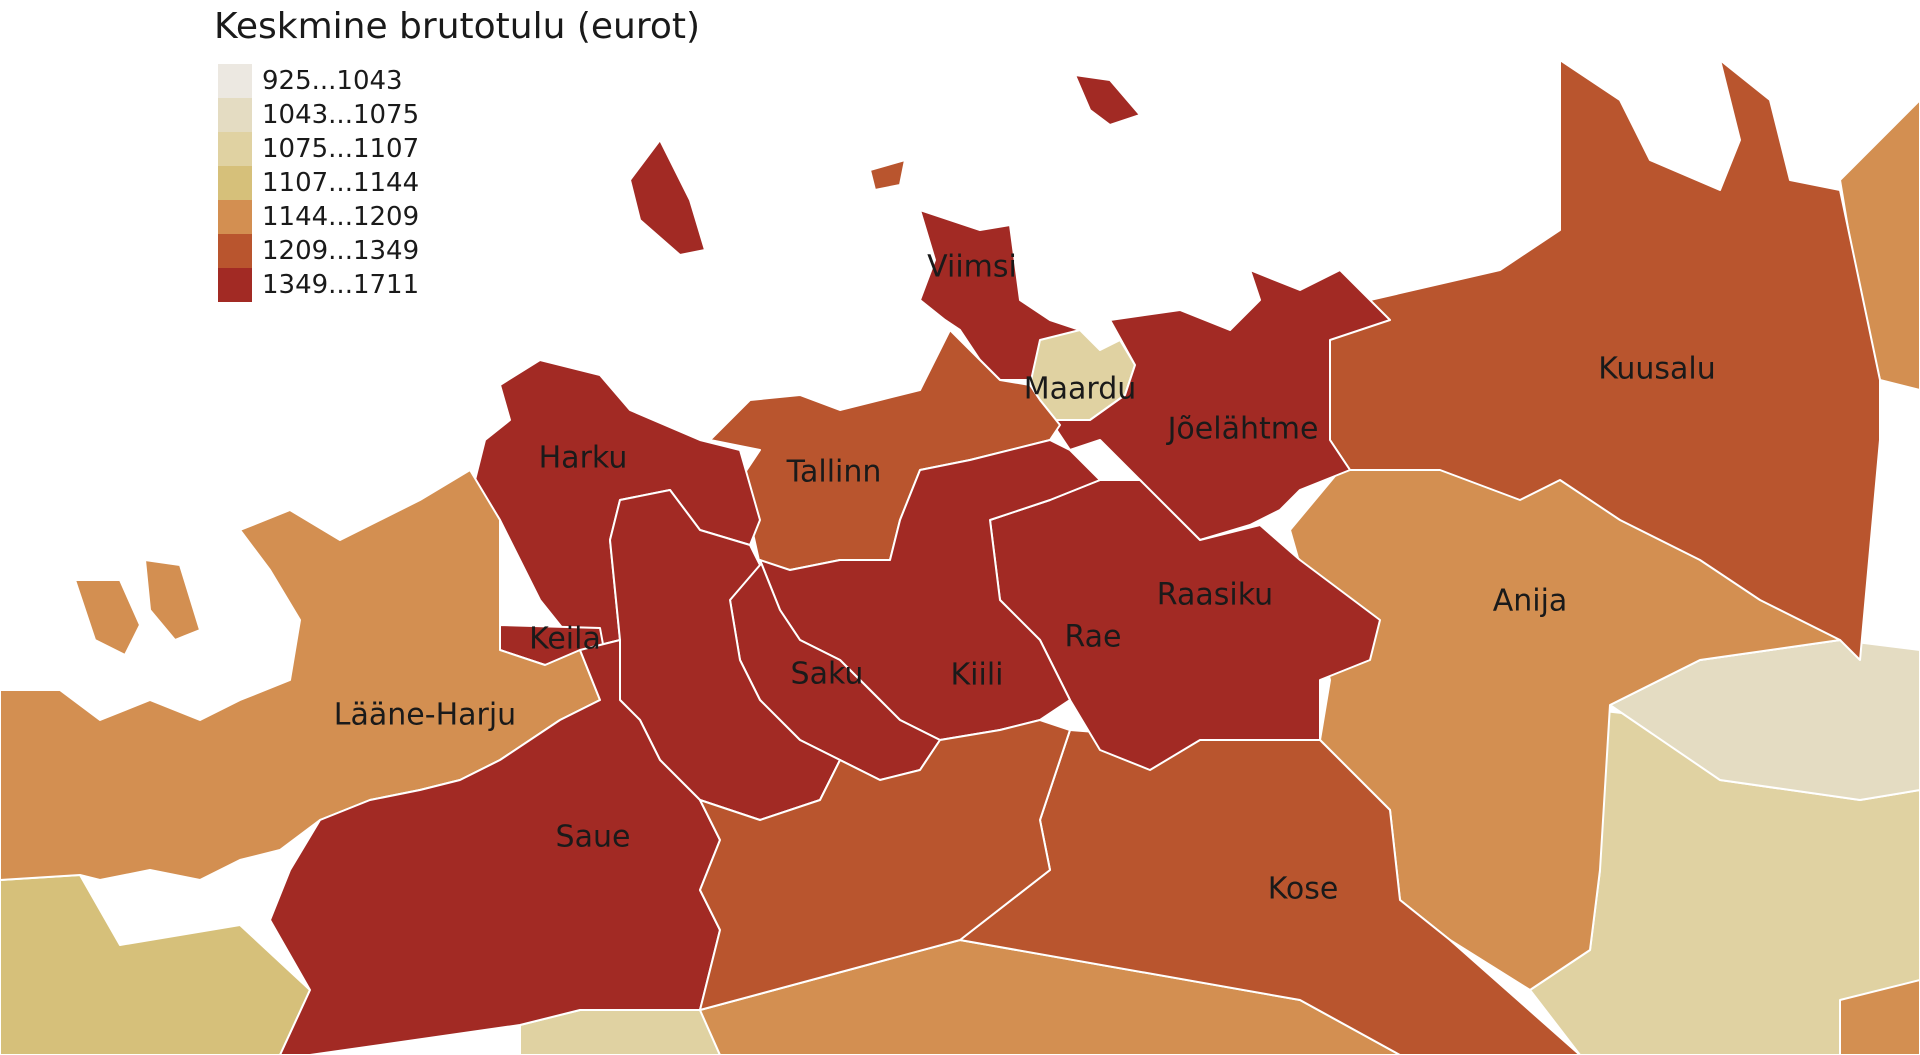 This screenshot has width=1920, height=1055. I want to click on label-keila: Keila, so click(565, 639).